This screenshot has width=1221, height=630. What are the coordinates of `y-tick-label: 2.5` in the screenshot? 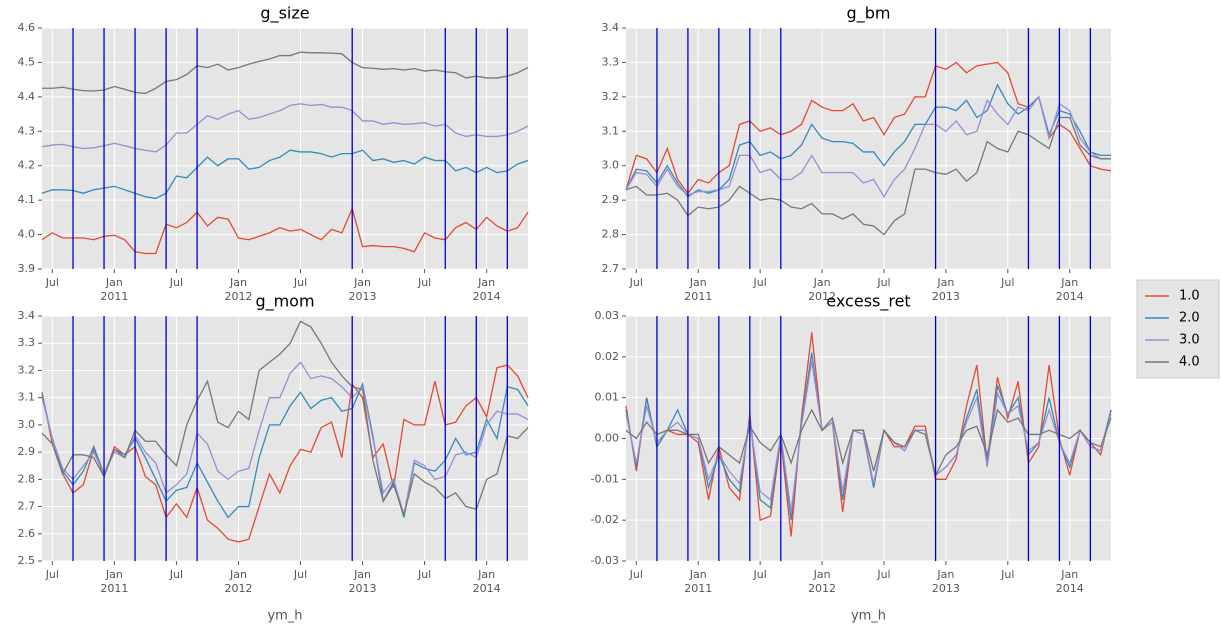 It's located at (27, 560).